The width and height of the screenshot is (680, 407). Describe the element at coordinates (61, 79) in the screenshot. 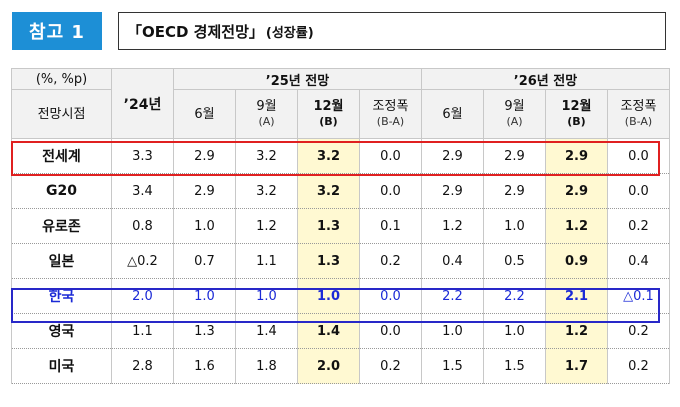

I see `unit-label: (%, %p)` at that location.